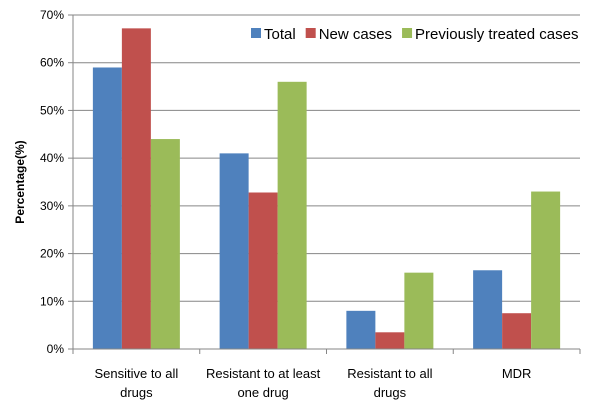  I want to click on x-tick-label: MDR, so click(517, 373).